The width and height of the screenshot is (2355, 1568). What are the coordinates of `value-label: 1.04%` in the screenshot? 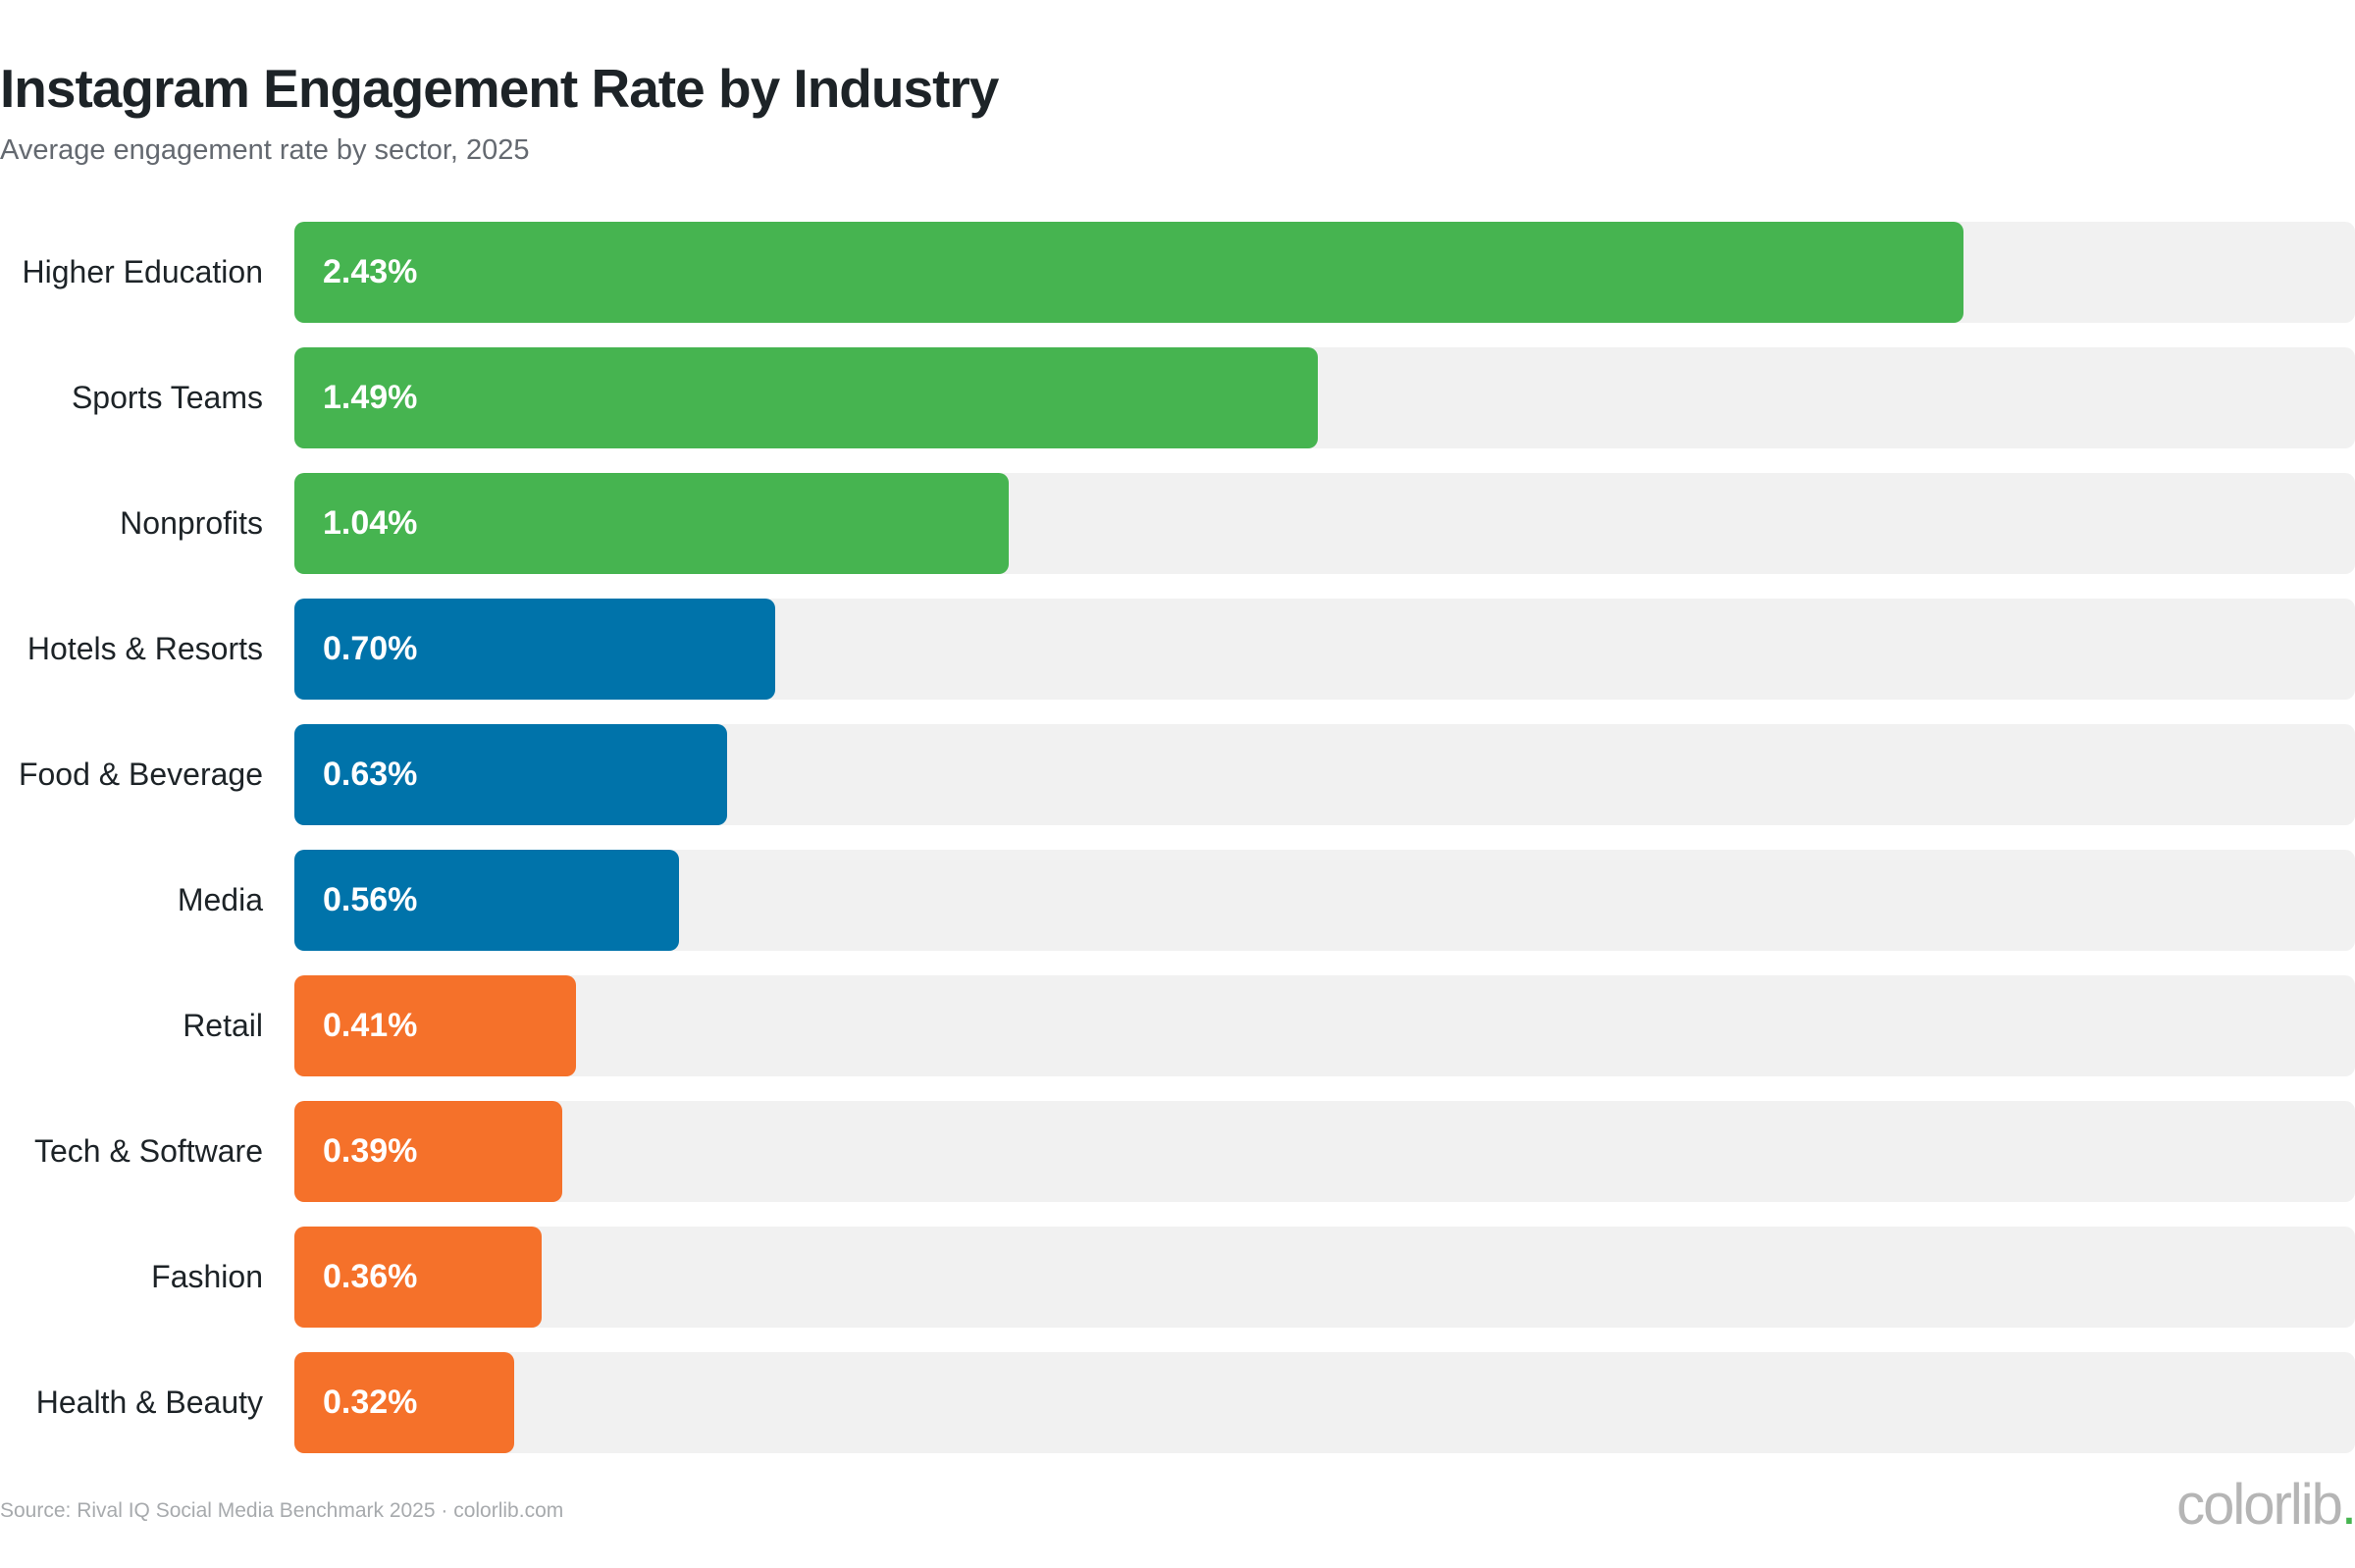 It's located at (370, 523).